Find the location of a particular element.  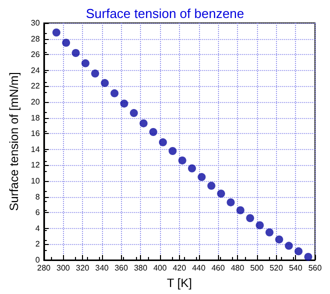

x-tick-label: 380 is located at coordinates (141, 268).